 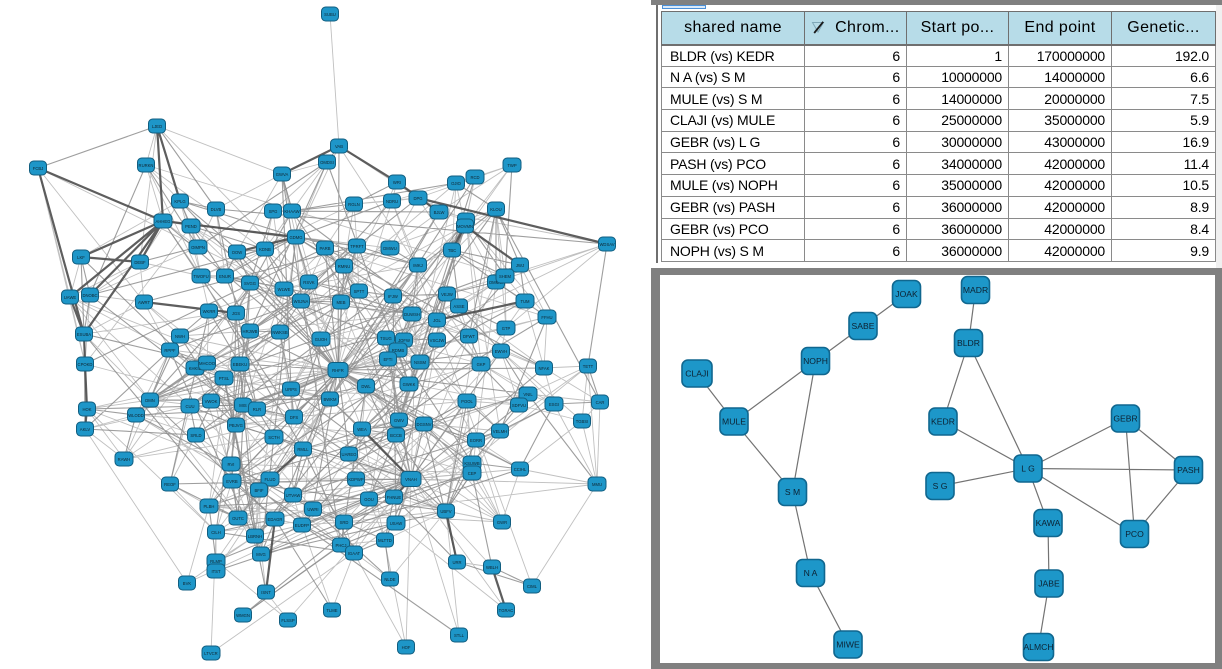 What do you see at coordinates (968, 343) in the screenshot?
I see `svg-text: BLDR` at bounding box center [968, 343].